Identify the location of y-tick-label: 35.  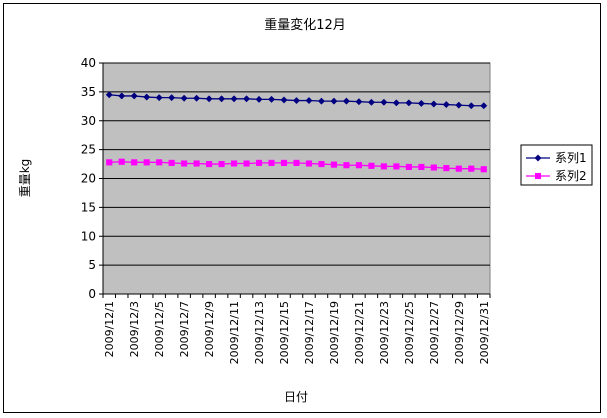
(88, 92).